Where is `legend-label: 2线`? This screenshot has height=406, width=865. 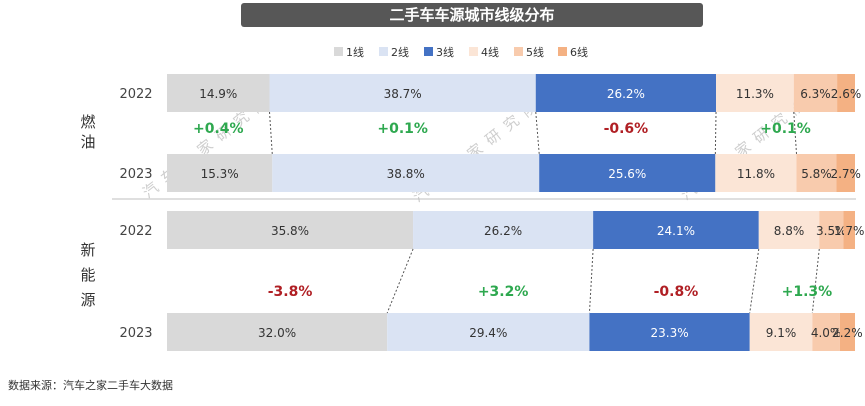
legend-label: 2线 is located at coordinates (400, 52).